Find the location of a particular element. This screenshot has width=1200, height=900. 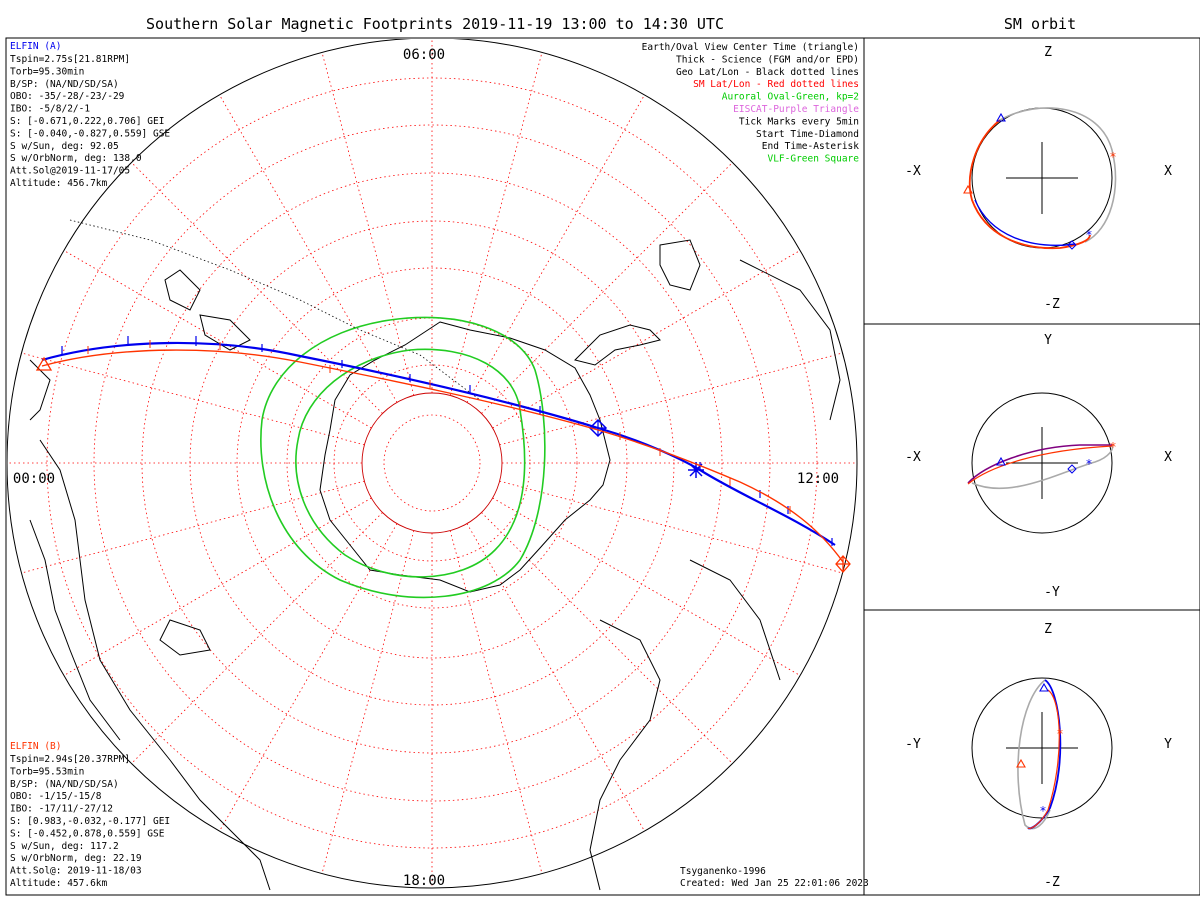

elfin-a-info-line: S w/Sun, deg: 92.05 is located at coordinates (64, 146).